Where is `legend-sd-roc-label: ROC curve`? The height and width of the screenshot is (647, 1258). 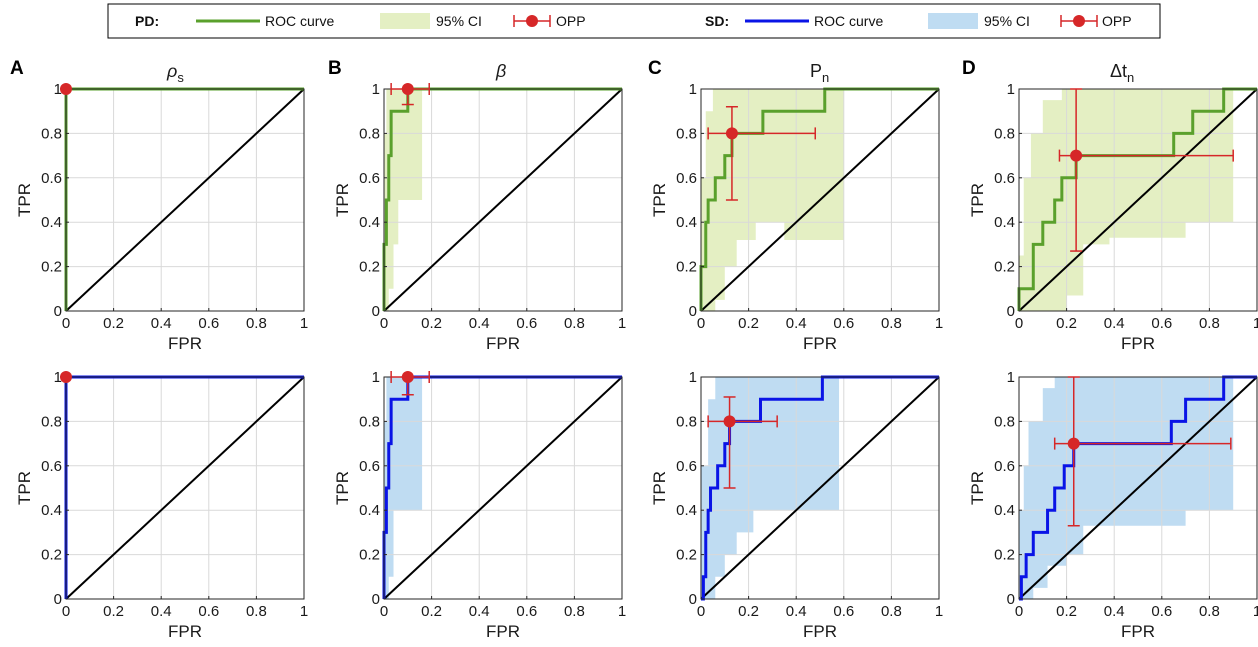 legend-sd-roc-label: ROC curve is located at coordinates (848, 21).